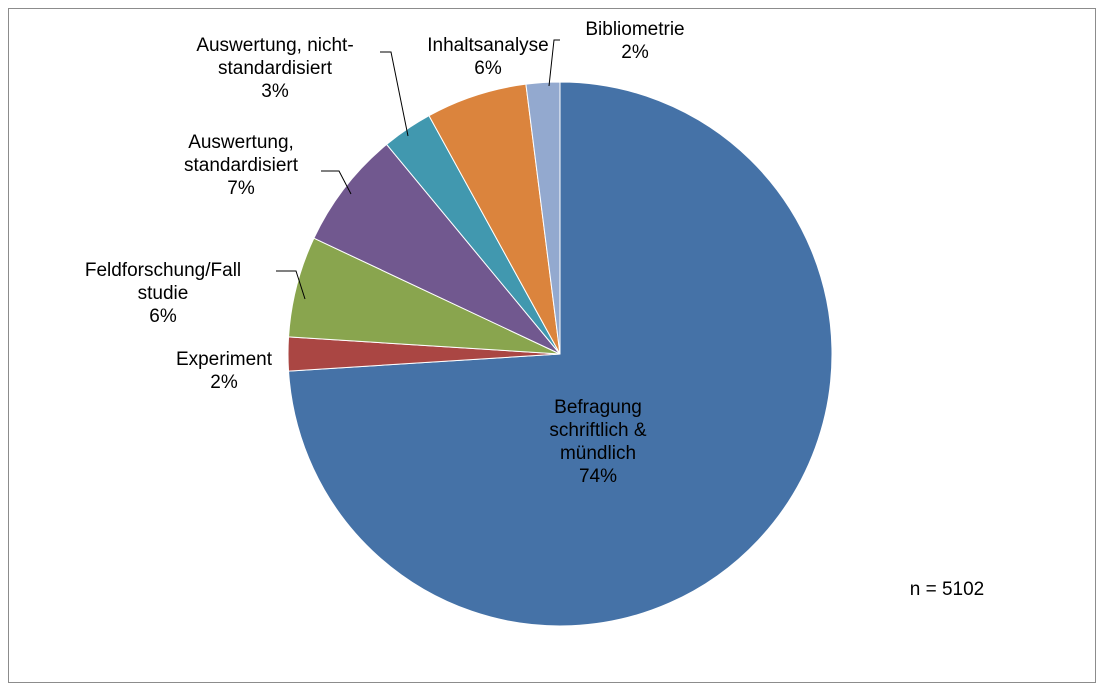 The height and width of the screenshot is (693, 1106). Describe the element at coordinates (163, 293) in the screenshot. I see `data-label-3: Feldforschung/Fall studie 6%` at that location.